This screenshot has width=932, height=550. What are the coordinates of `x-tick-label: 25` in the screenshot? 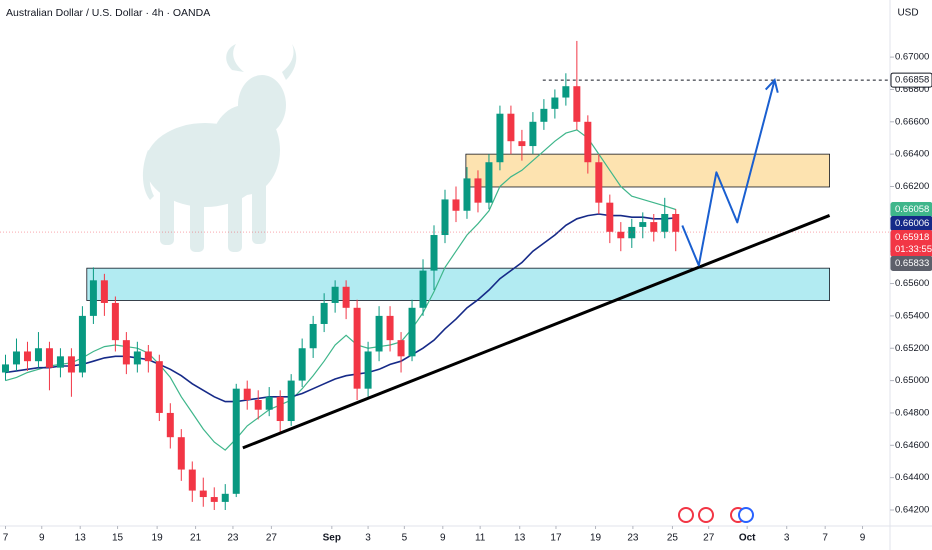 It's located at (673, 538).